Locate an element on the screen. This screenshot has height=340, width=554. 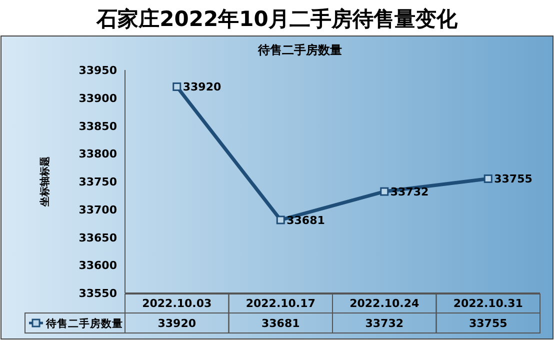
y-tick-label: 33650 is located at coordinates (98, 237).